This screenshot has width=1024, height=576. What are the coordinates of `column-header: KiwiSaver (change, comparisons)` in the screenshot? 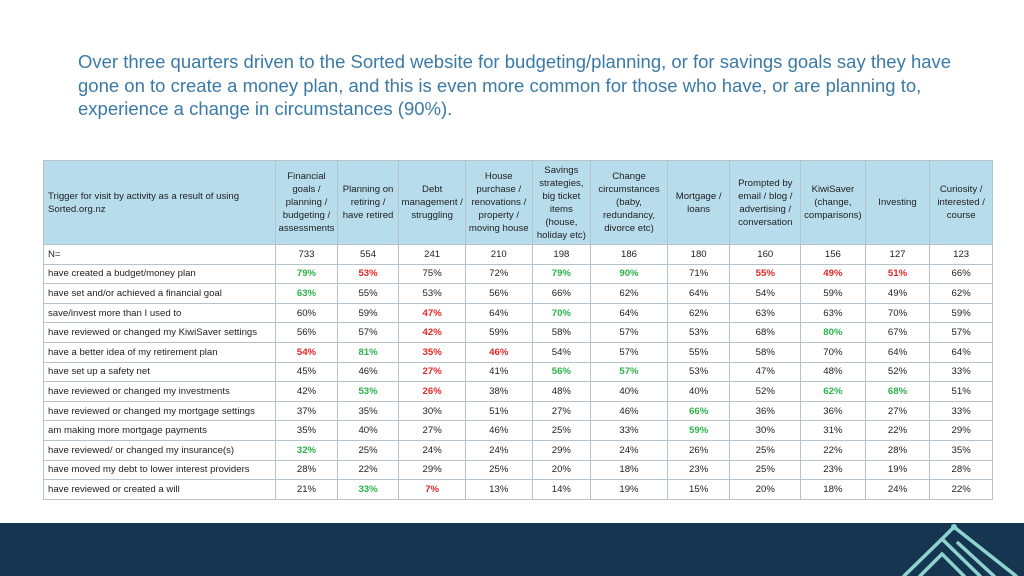 It's located at (833, 202).